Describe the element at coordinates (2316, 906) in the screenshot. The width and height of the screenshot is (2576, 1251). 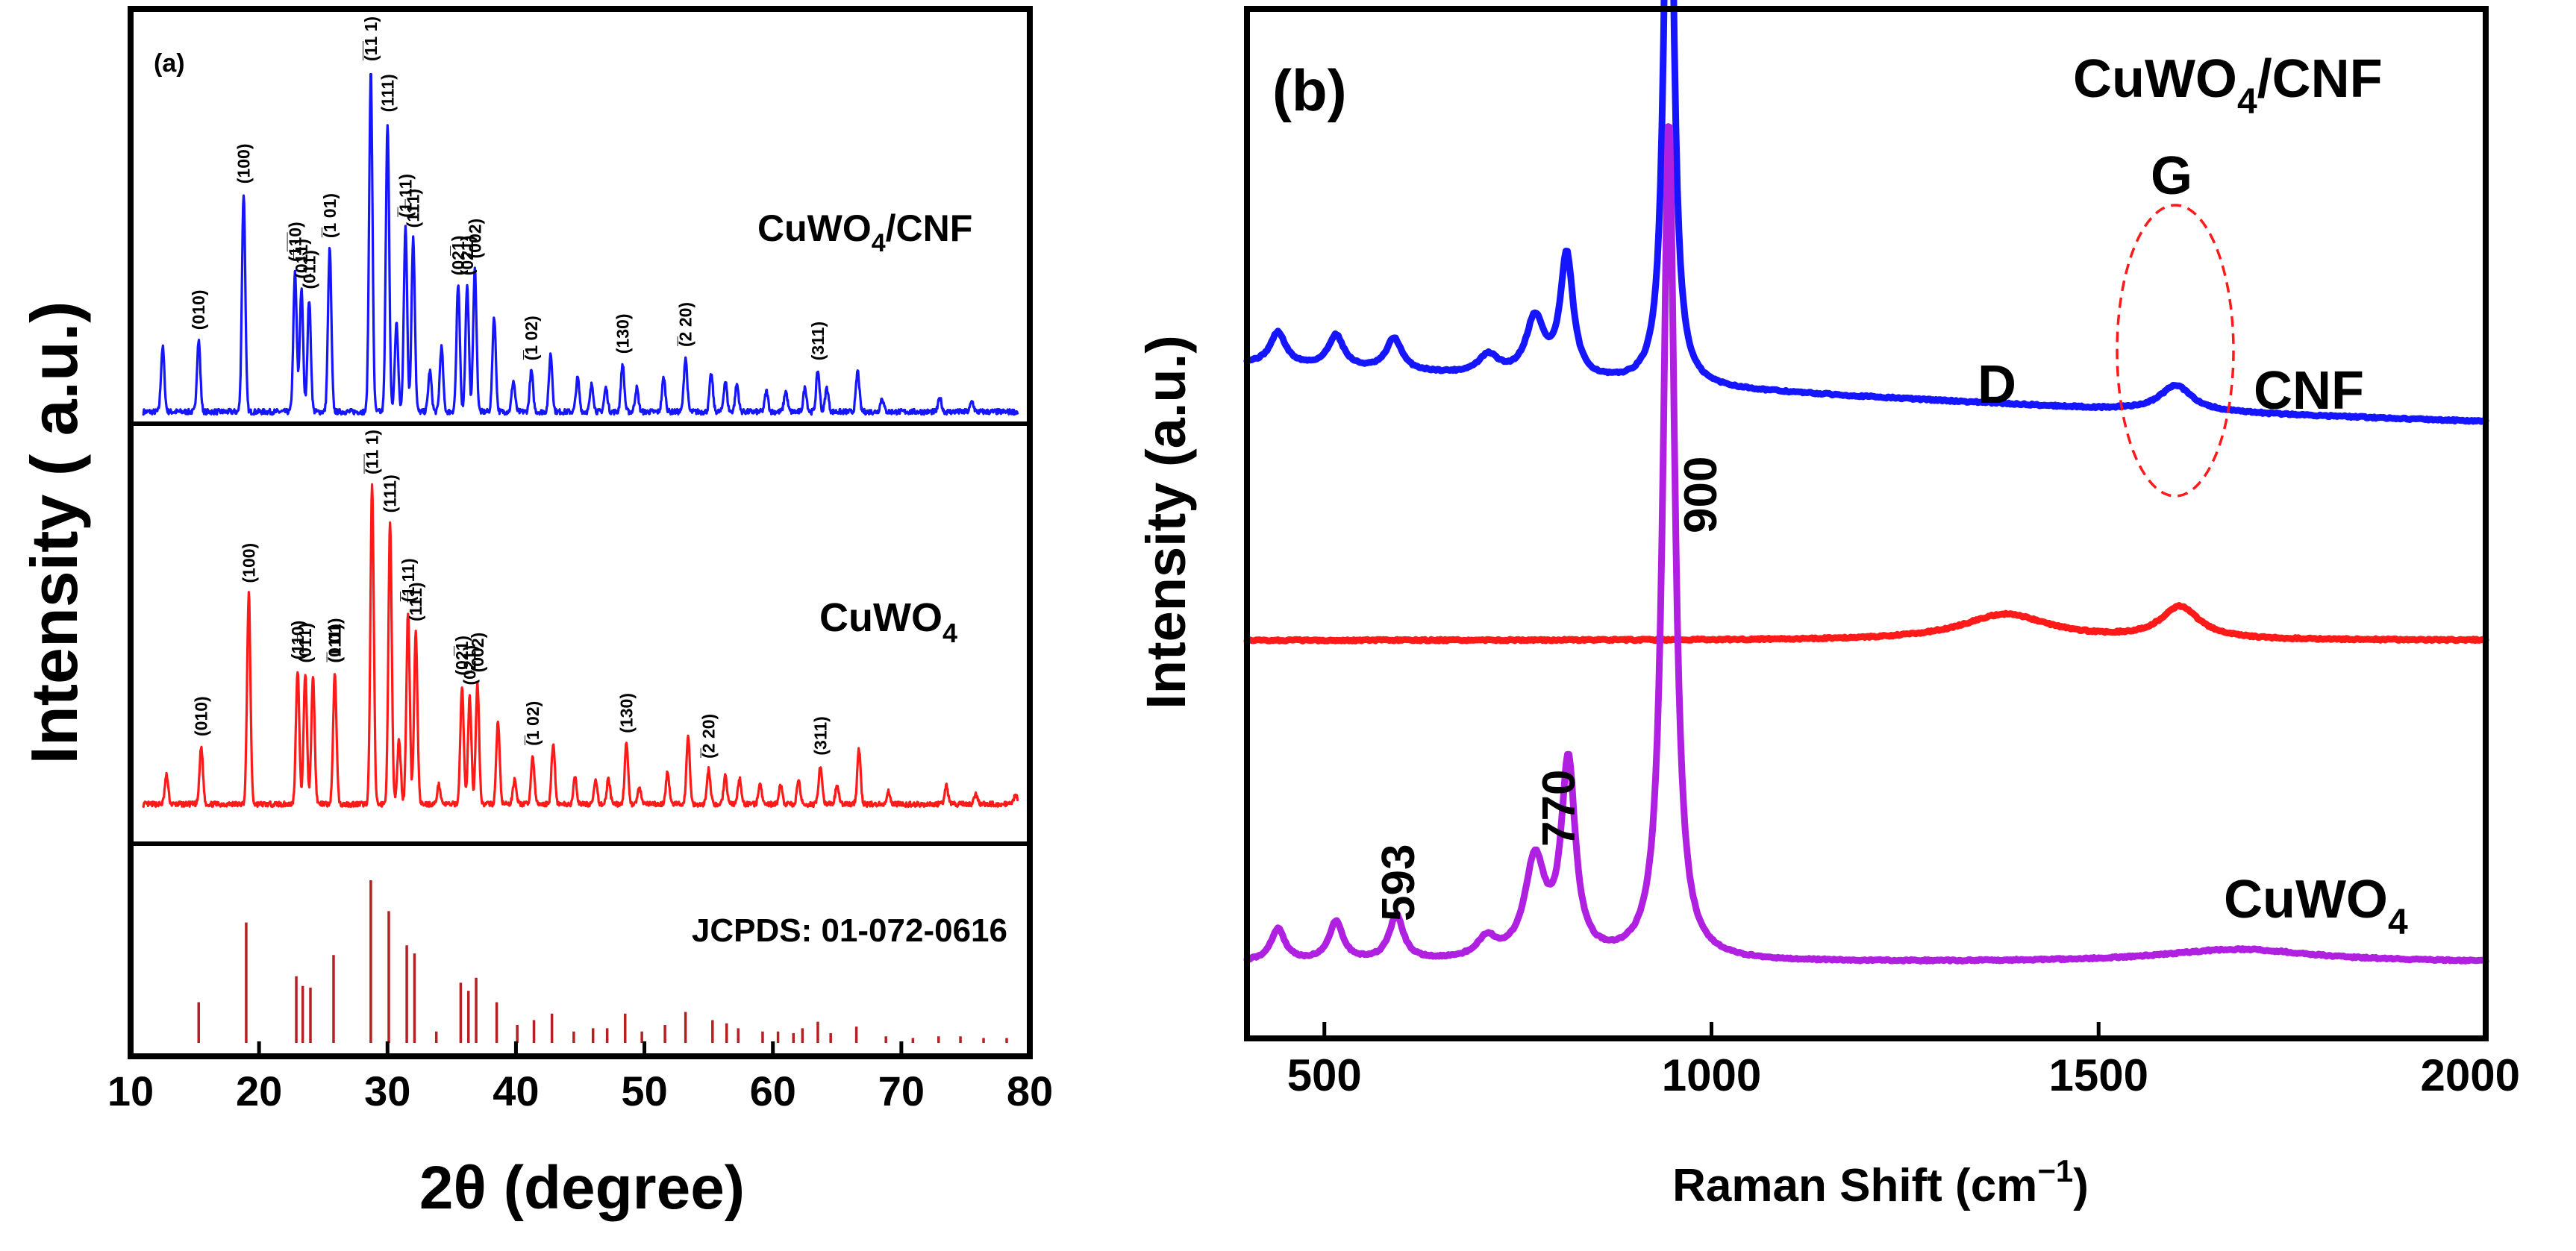
I see `series-label-cuwo4-b: CuWO4` at that location.